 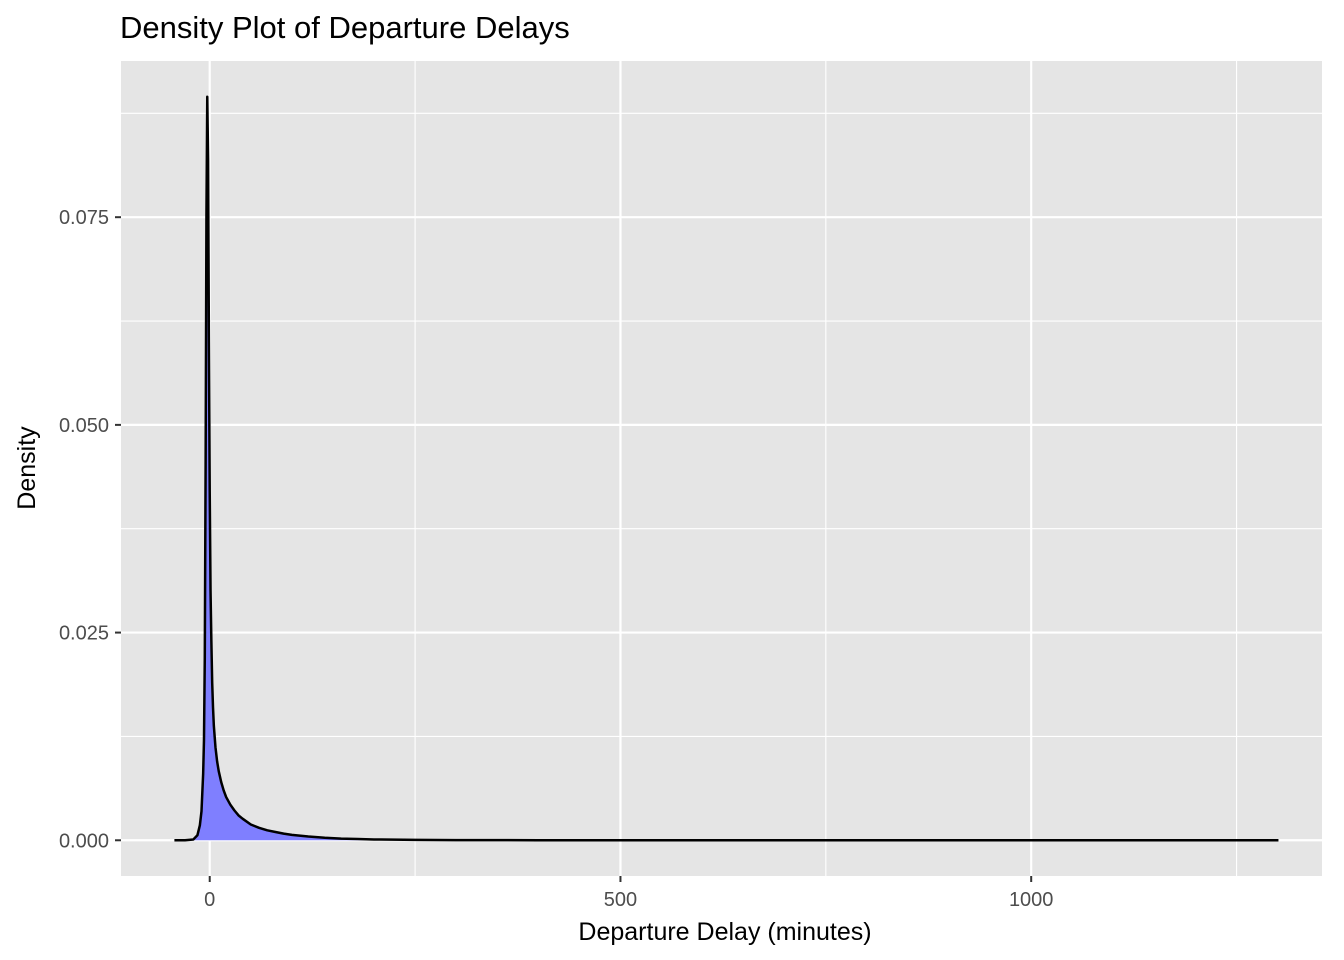 What do you see at coordinates (345, 27) in the screenshot?
I see `chart-title: Density Plot of Departure Delays` at bounding box center [345, 27].